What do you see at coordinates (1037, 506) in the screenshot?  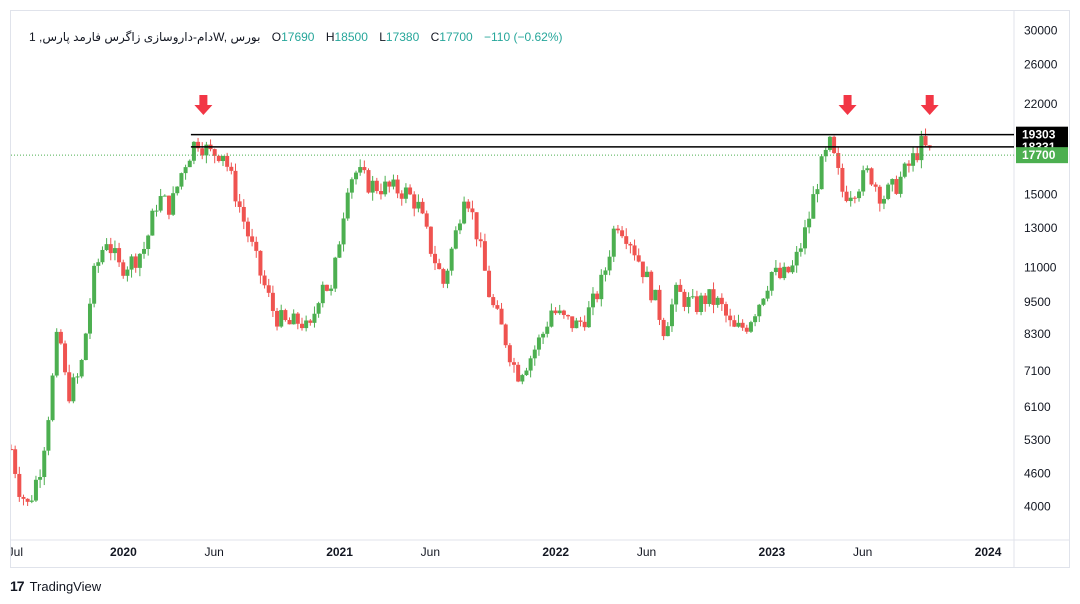 I see `price-tick-label: 4000` at bounding box center [1037, 506].